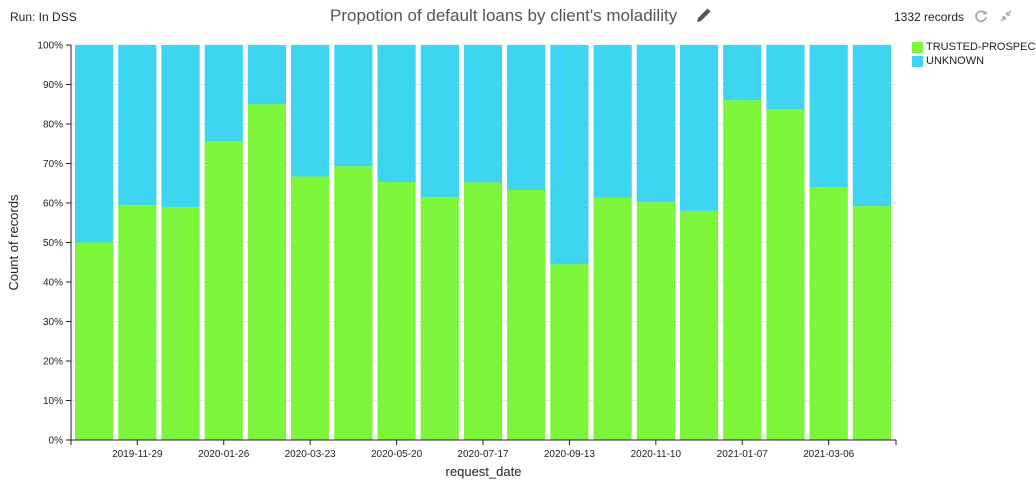  I want to click on y-tick-label: 10%, so click(53, 401).